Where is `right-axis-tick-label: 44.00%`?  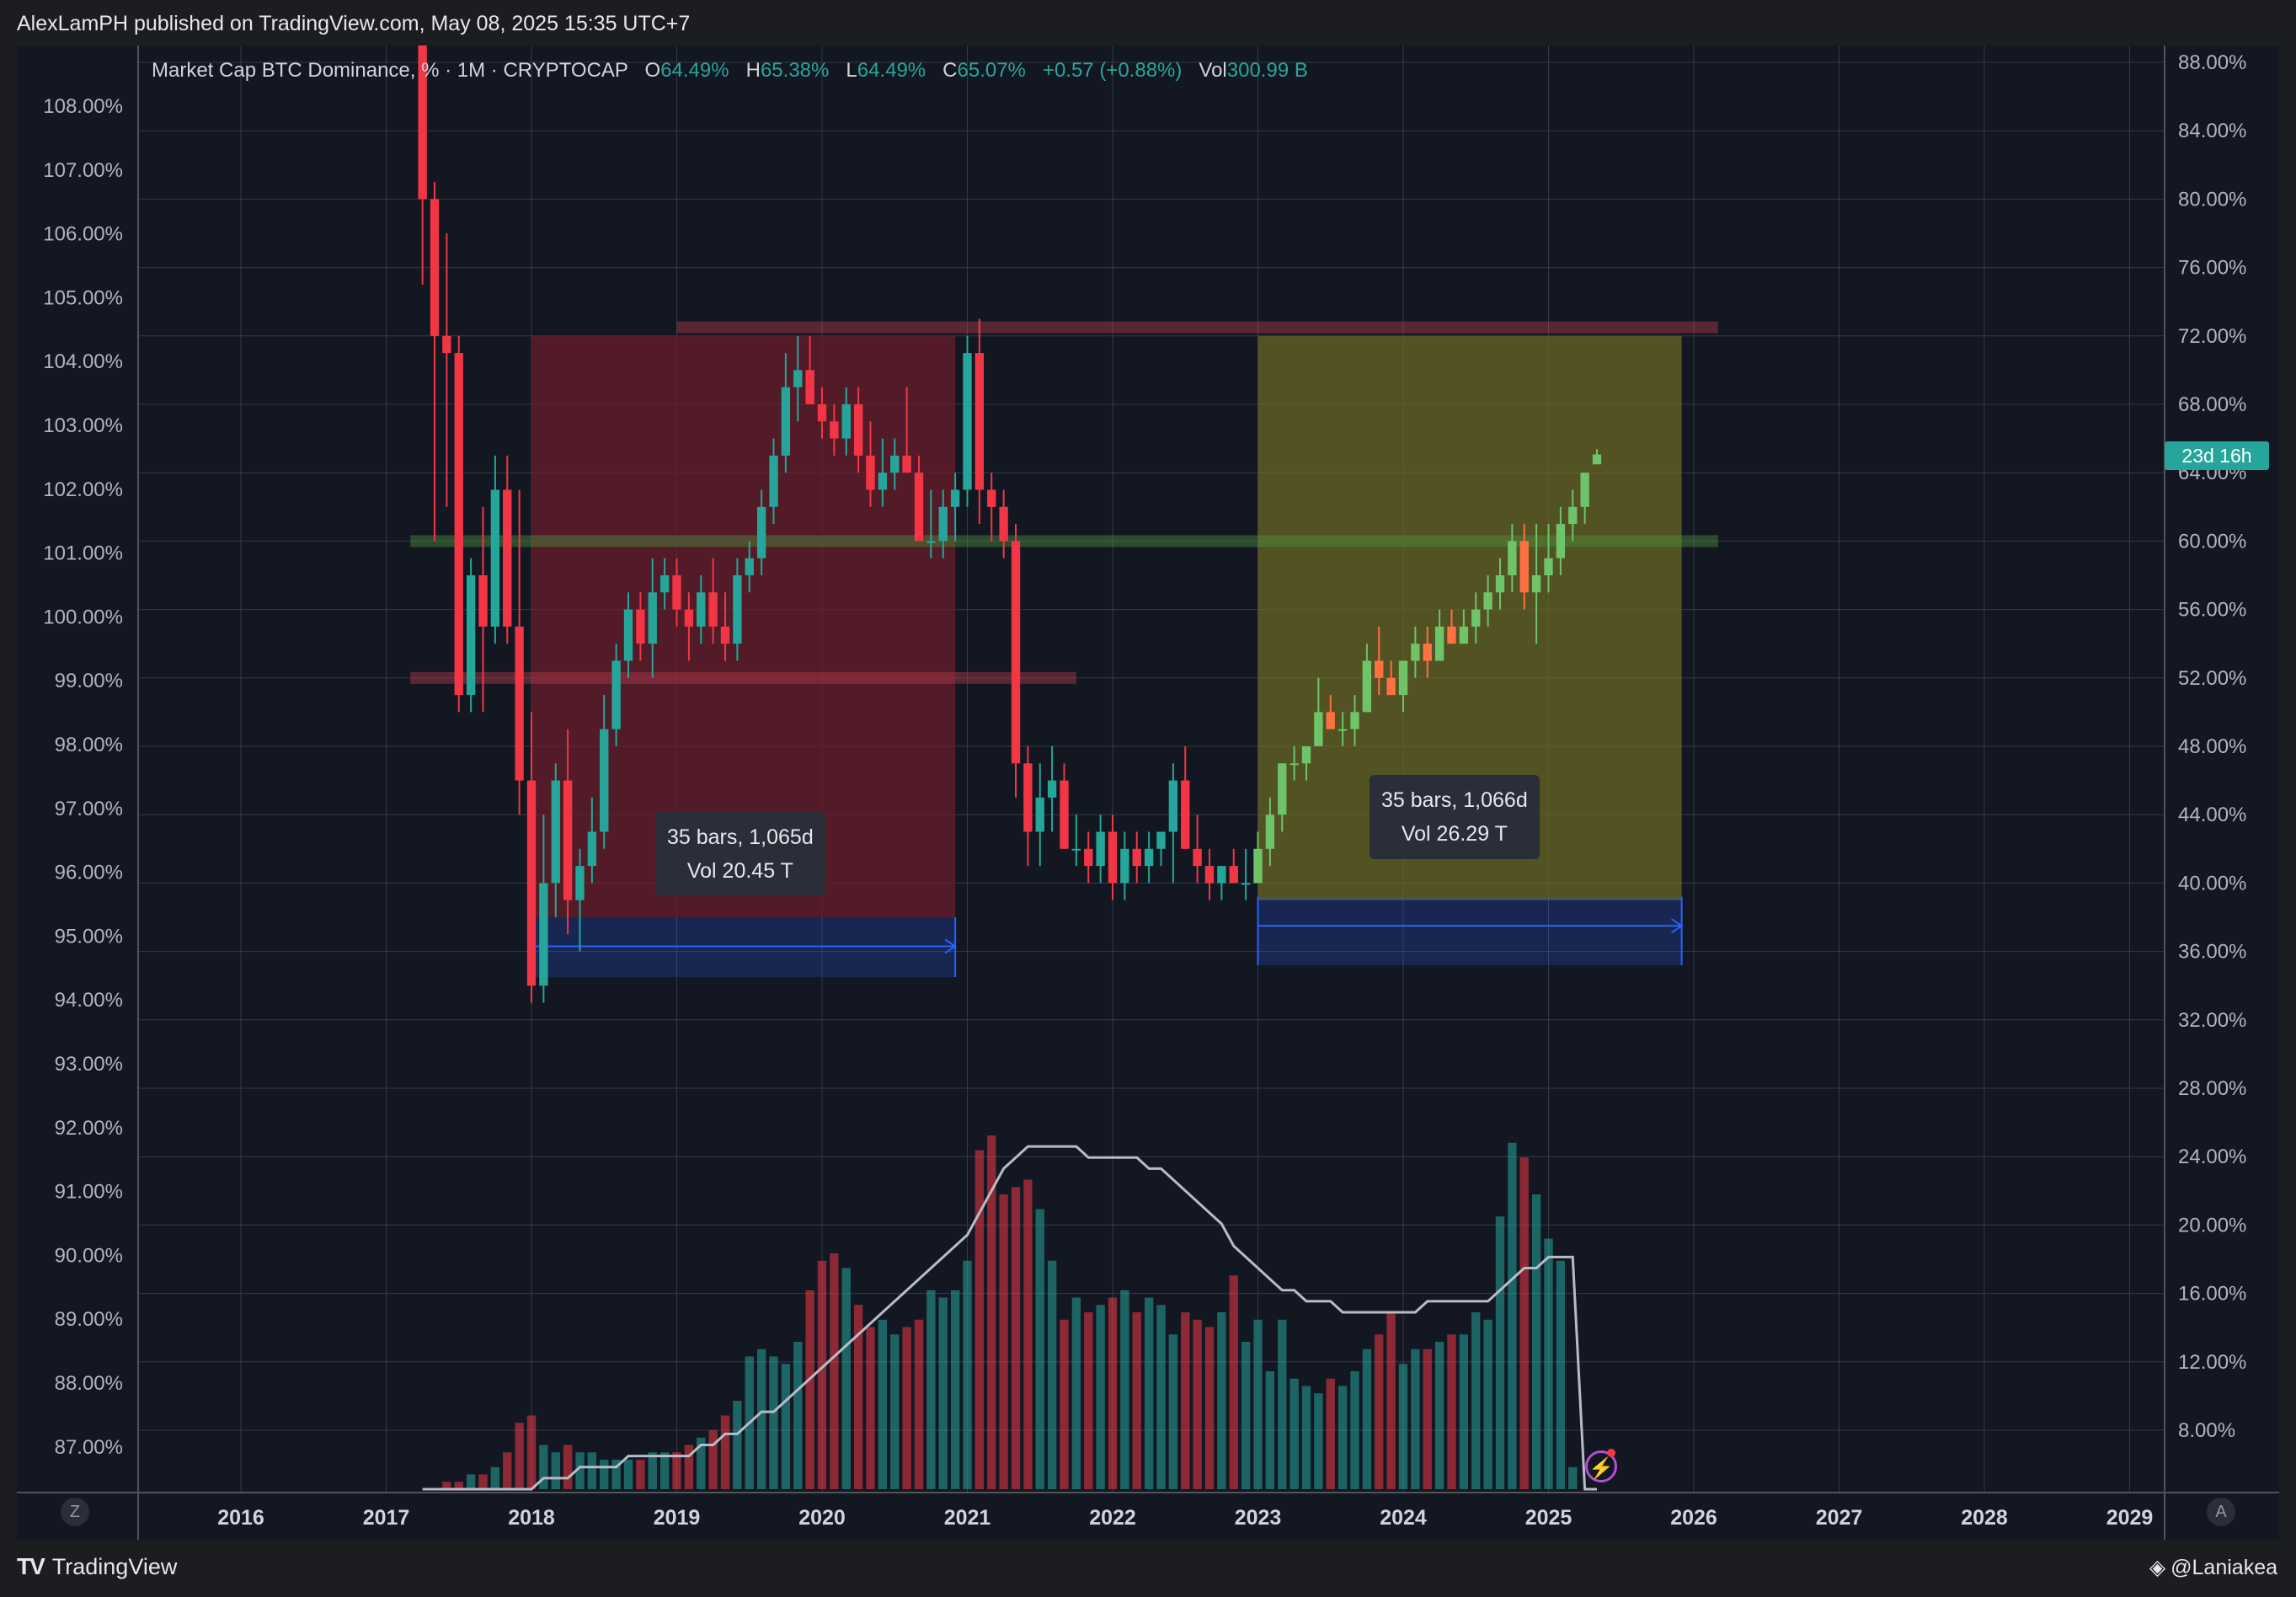 right-axis-tick-label: 44.00% is located at coordinates (2212, 815).